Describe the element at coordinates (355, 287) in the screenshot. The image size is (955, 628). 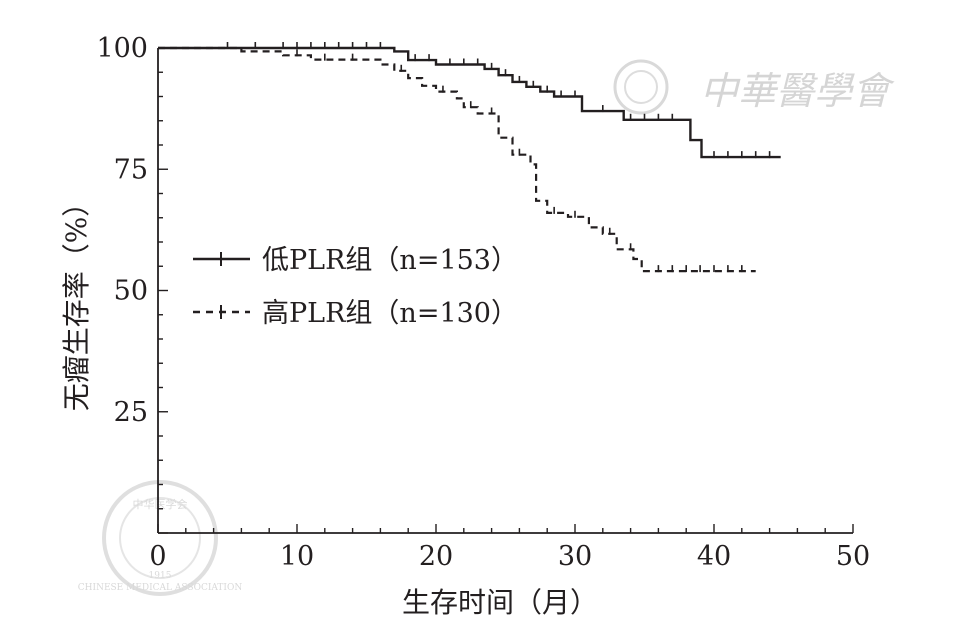
I see `legend: 低PLR组（n=153） 高PLR组（n=130）` at that location.